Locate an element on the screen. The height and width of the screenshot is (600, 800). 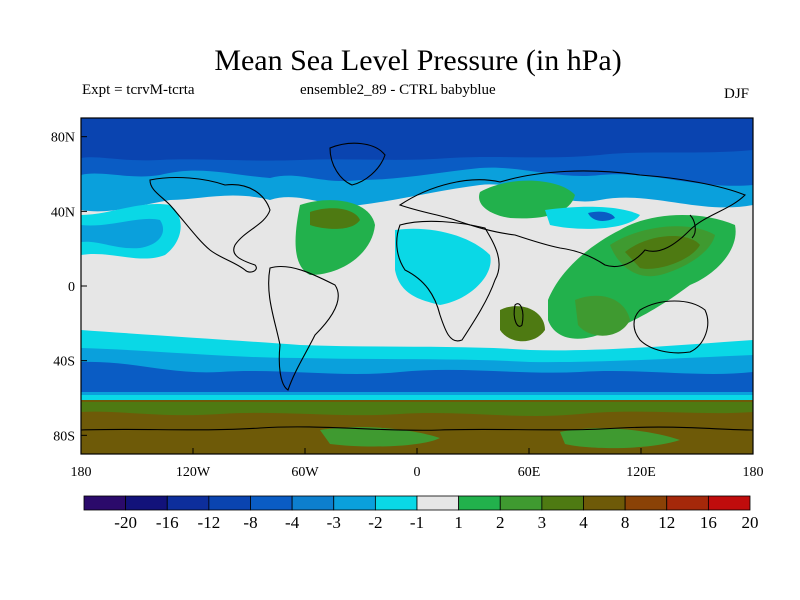
map-title: Mean Sea Level Pressure (in hPa) is located at coordinates (418, 60).